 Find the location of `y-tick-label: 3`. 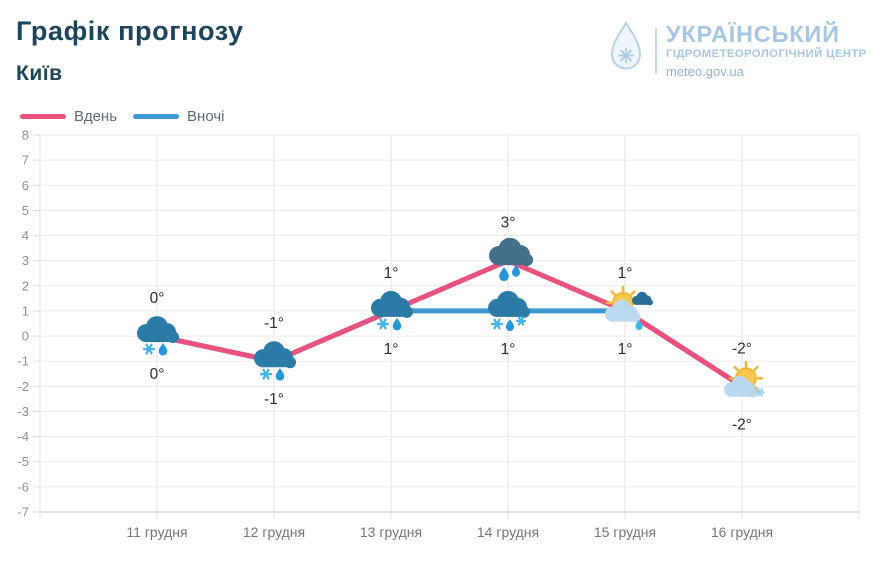

y-tick-label: 3 is located at coordinates (25, 260).